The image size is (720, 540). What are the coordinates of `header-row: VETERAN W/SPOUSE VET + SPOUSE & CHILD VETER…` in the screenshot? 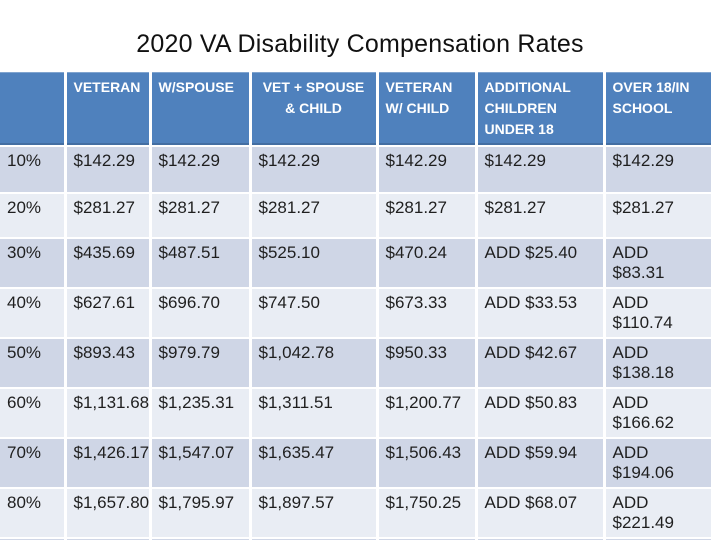 It's located at (357, 109).